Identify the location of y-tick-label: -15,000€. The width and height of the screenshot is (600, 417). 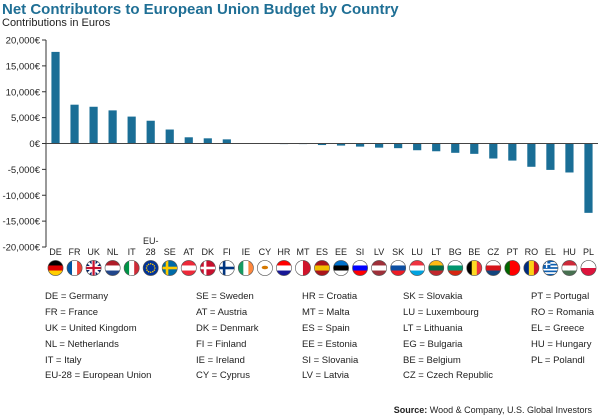
(21, 222).